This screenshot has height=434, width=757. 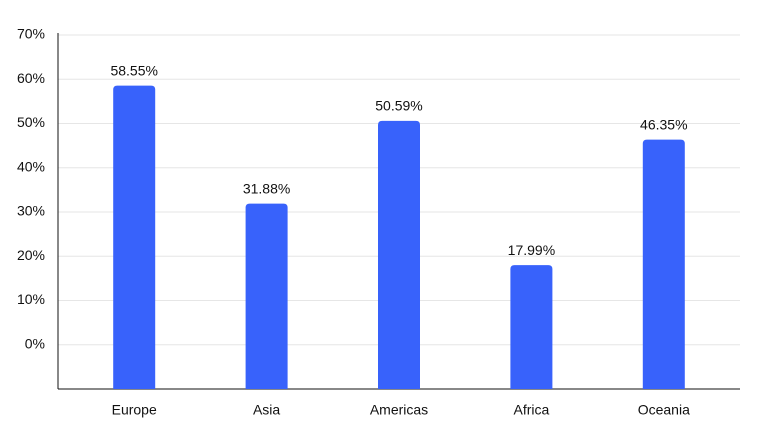 What do you see at coordinates (31, 299) in the screenshot?
I see `y-tick-label: 10%` at bounding box center [31, 299].